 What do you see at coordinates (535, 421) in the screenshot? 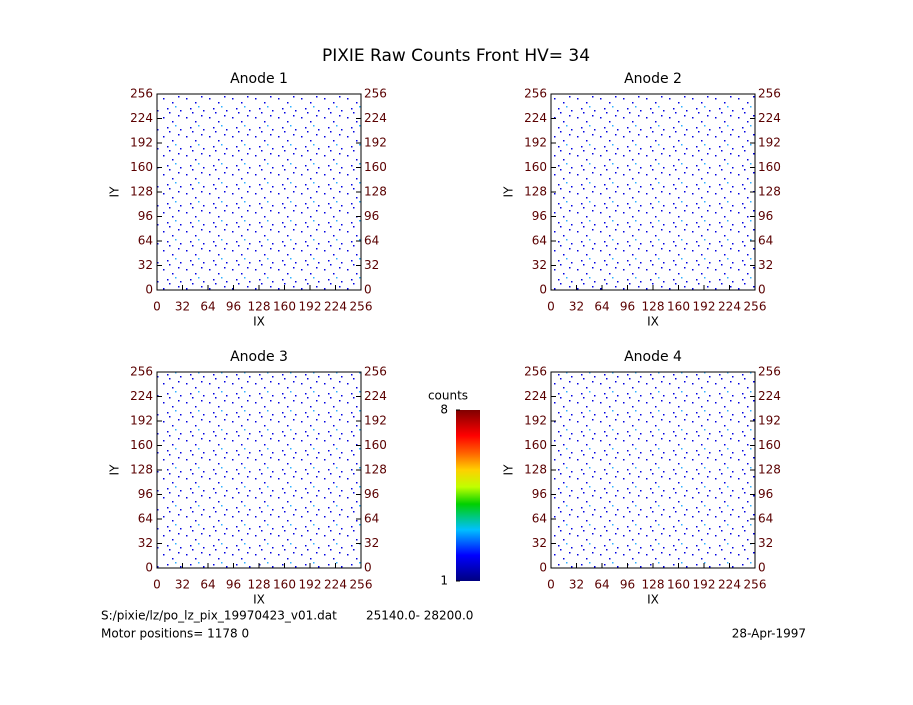
I see `y-tick-label: 192` at bounding box center [535, 421].